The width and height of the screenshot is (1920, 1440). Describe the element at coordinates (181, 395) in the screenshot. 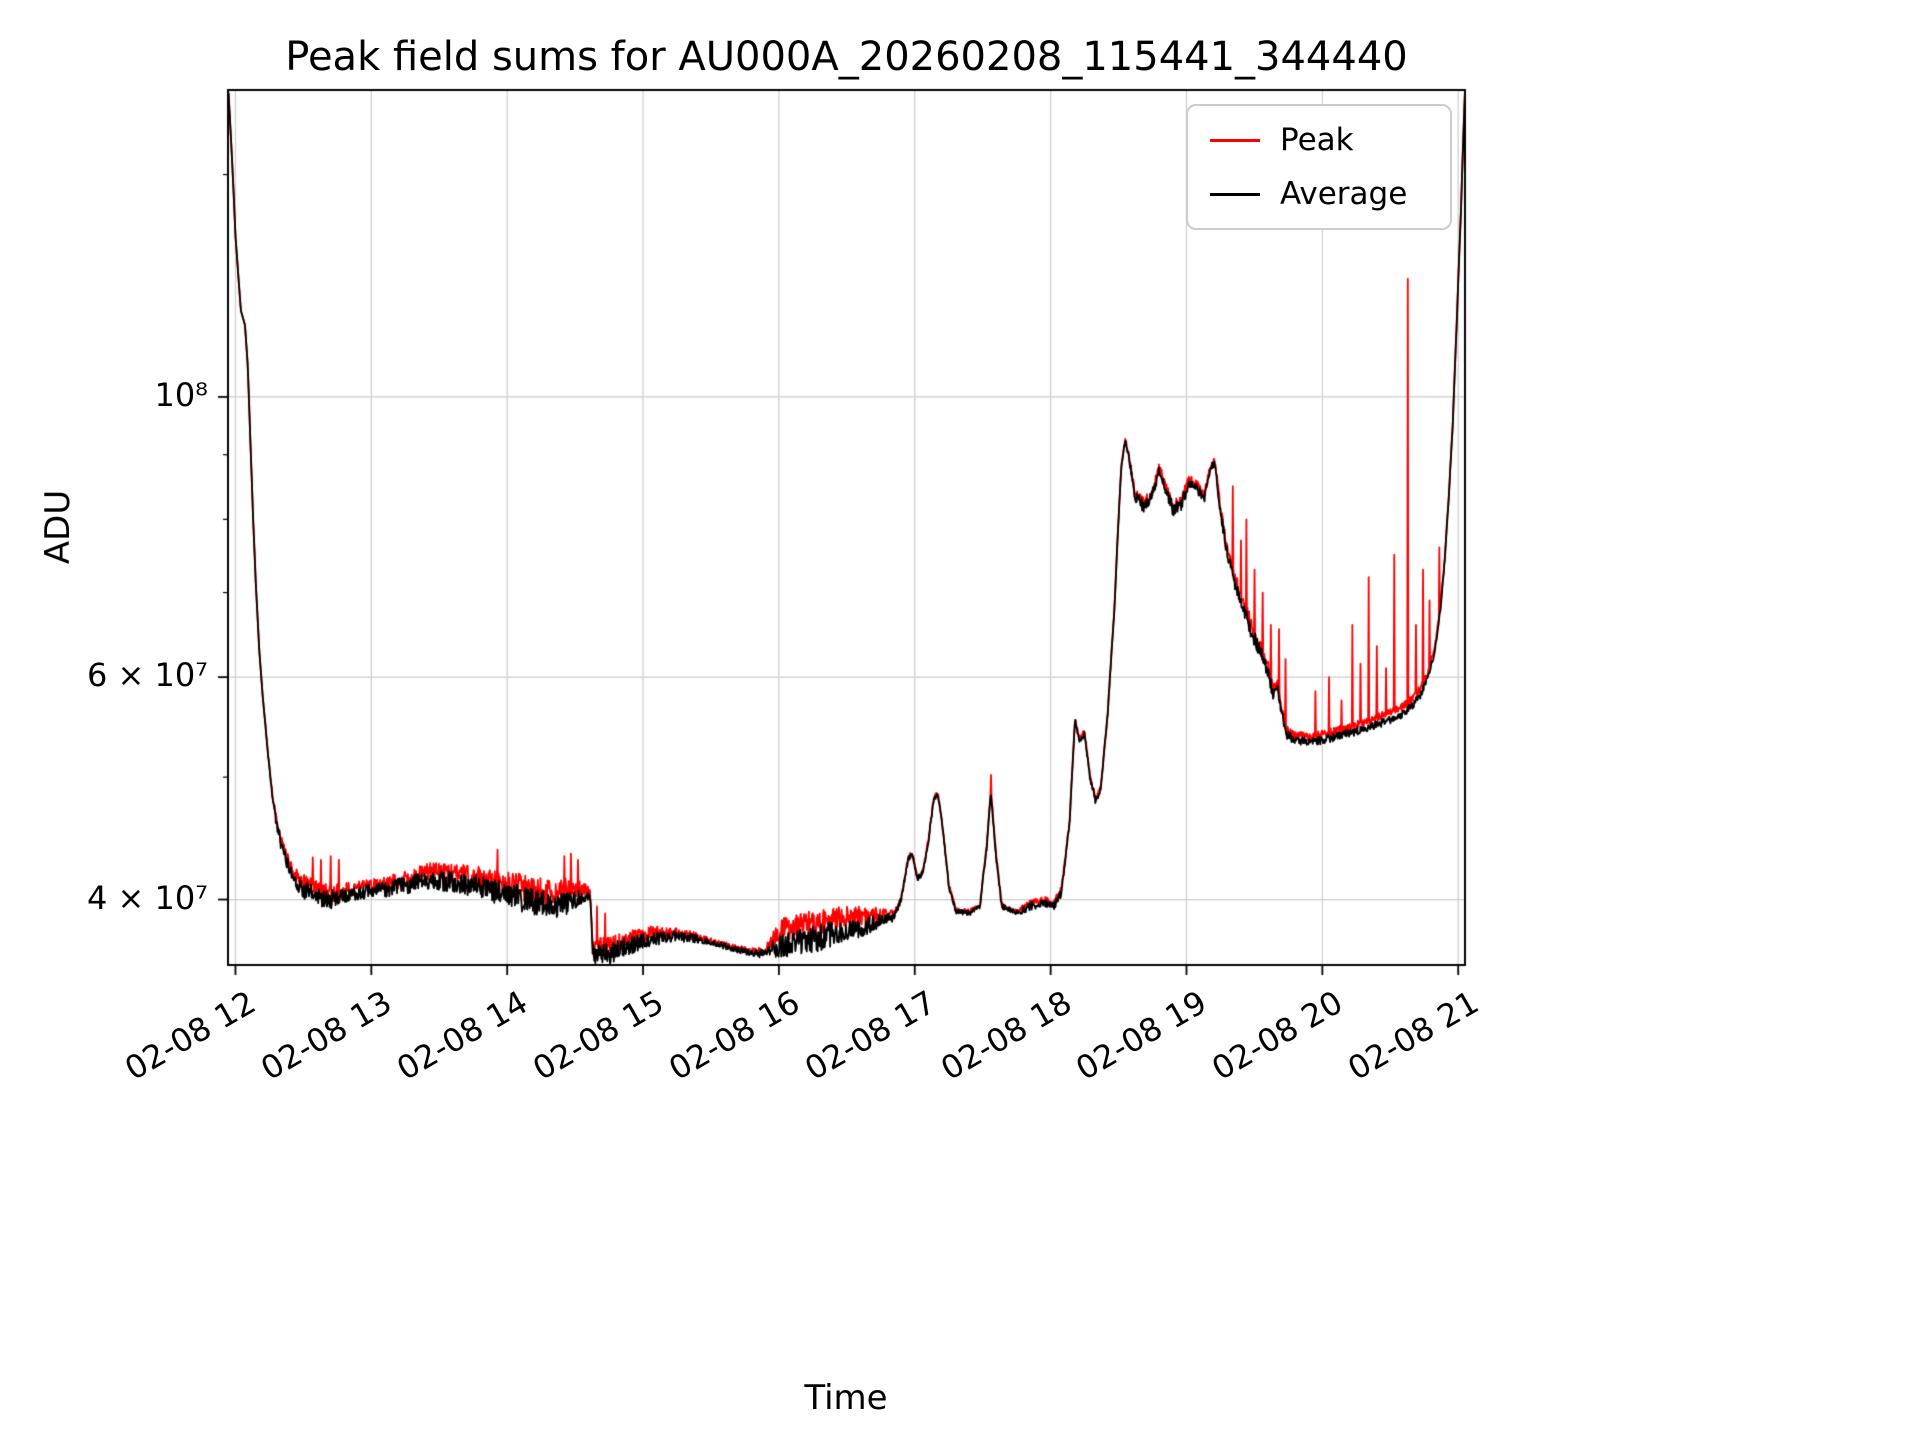

I see `y-tick-label: 10⁸` at that location.